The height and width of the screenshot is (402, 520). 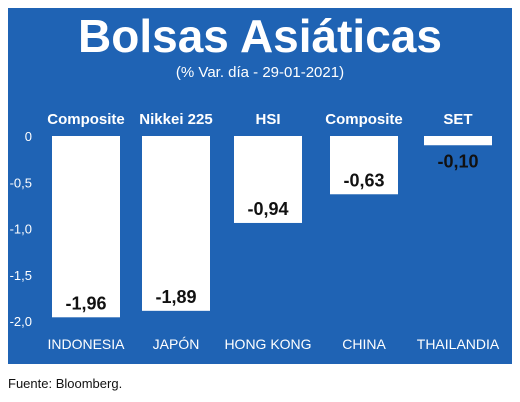 I want to click on category-label: THAILANDIA, so click(x=458, y=344).